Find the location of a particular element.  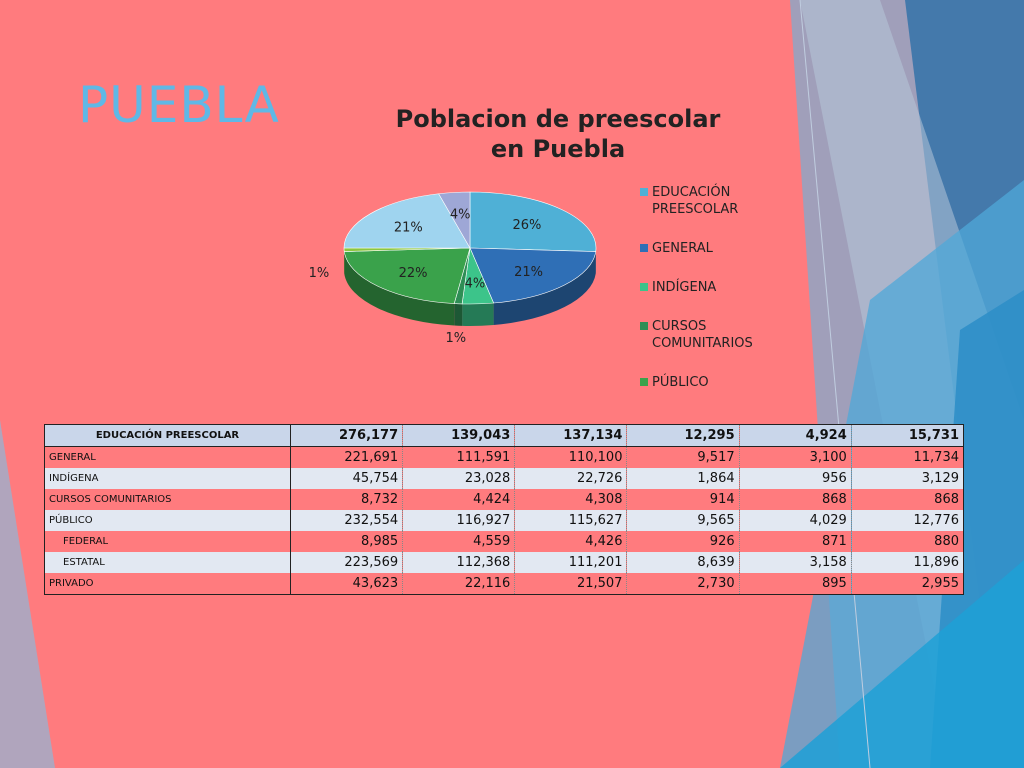

table-row: FEDERAL 8,985 4,559 4,426 926 871 880 is located at coordinates (504, 541).